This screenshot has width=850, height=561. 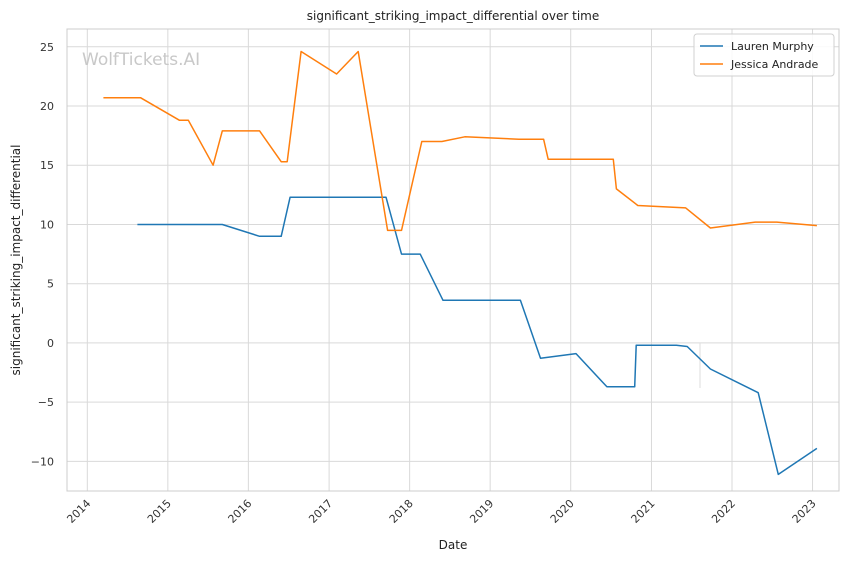 I want to click on y-tick-label: −5, so click(x=46, y=402).